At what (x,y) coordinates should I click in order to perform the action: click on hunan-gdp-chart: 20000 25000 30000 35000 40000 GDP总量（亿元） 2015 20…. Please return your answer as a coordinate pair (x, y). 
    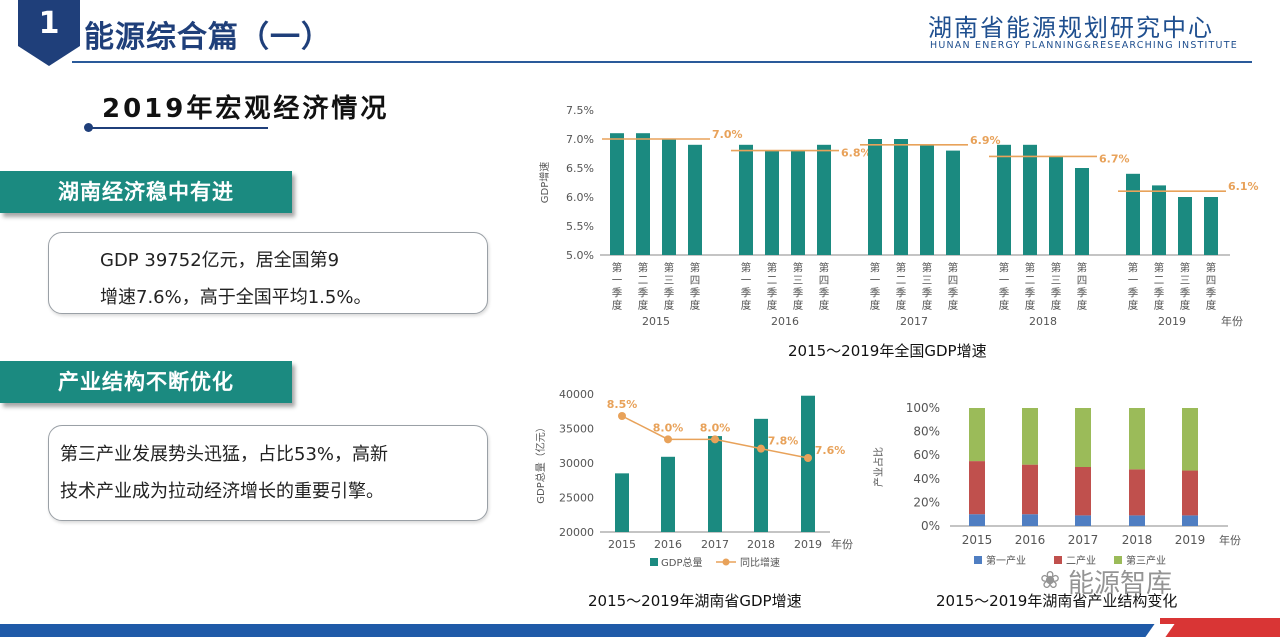
    Looking at the image, I should click on (693, 478).